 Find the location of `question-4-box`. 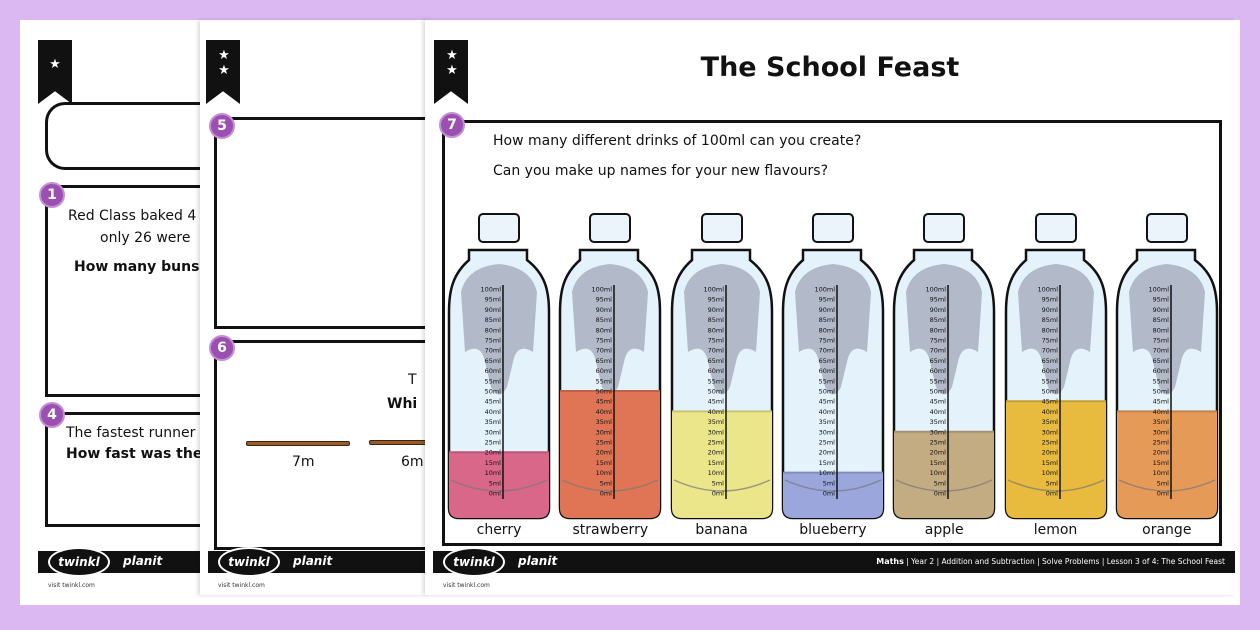

question-4-box is located at coordinates (127, 469).